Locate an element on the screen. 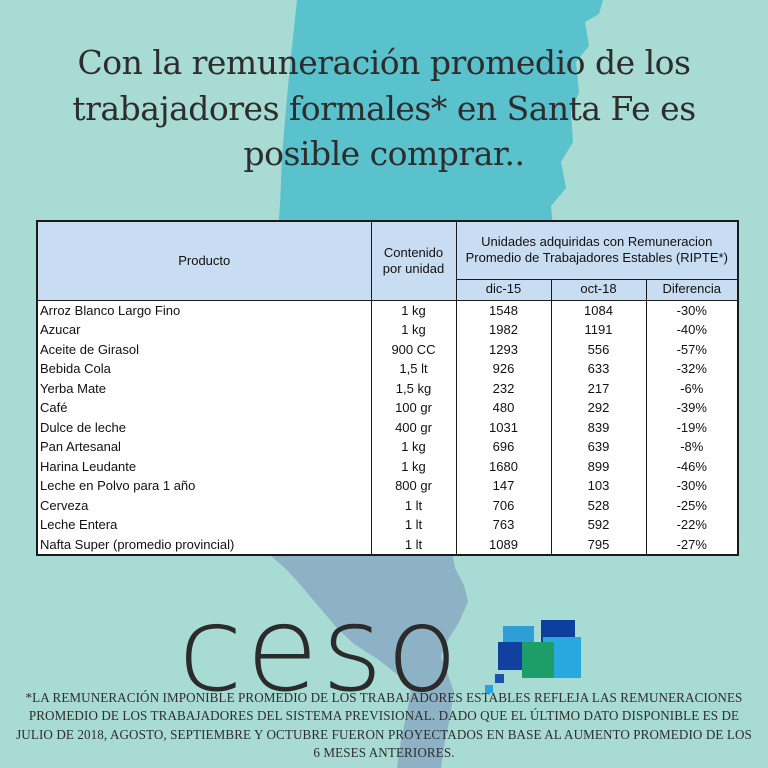 The image size is (768, 768). dic-15-cell: 763 is located at coordinates (503, 525).